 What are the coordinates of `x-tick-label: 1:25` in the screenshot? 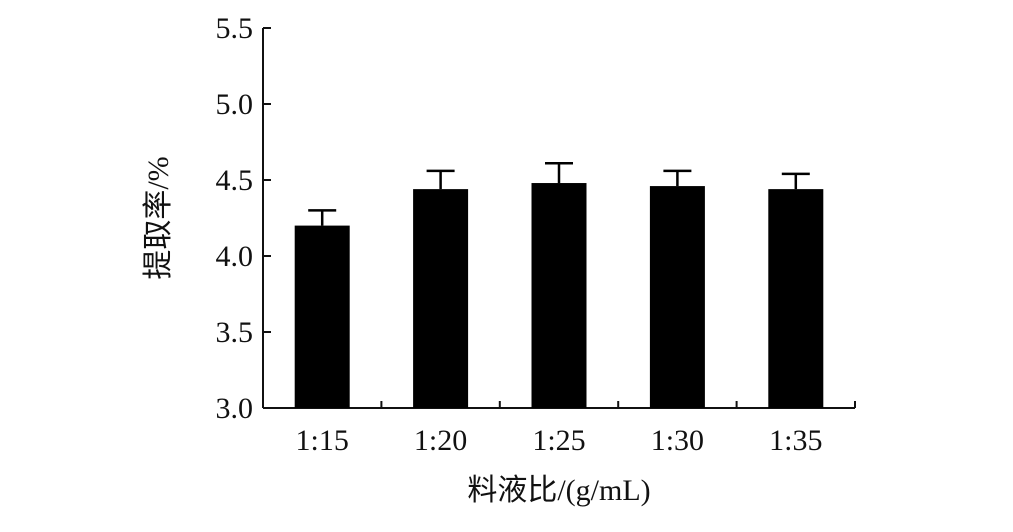 It's located at (558, 440).